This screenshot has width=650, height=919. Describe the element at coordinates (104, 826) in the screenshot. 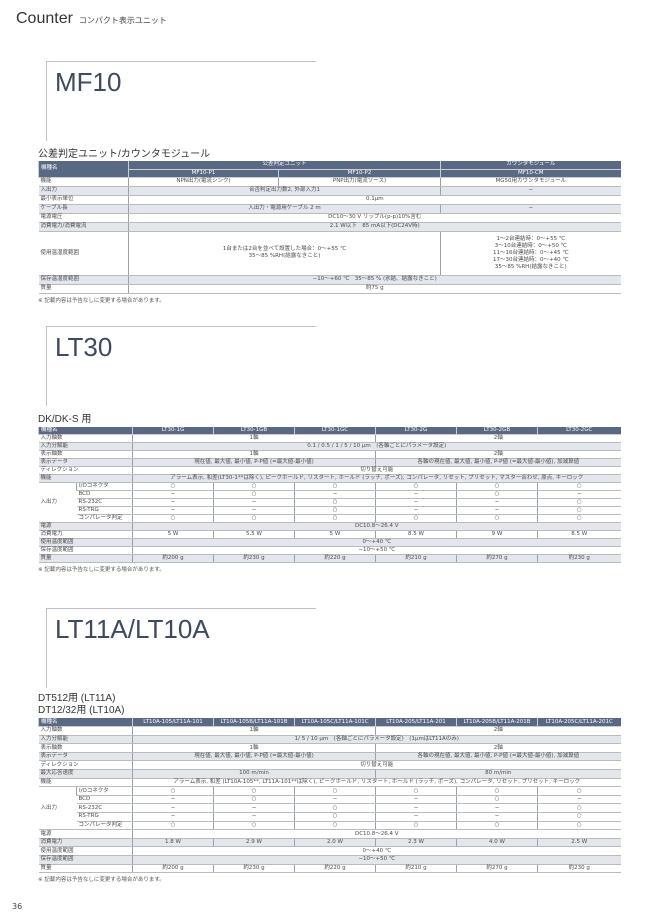

I see `row-label: コンパレータ判定` at that location.